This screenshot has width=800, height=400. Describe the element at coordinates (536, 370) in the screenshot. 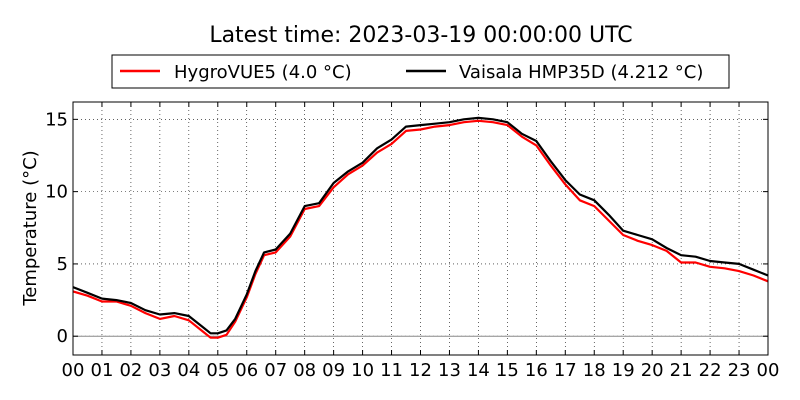

I see `x-tick-label: 16` at that location.